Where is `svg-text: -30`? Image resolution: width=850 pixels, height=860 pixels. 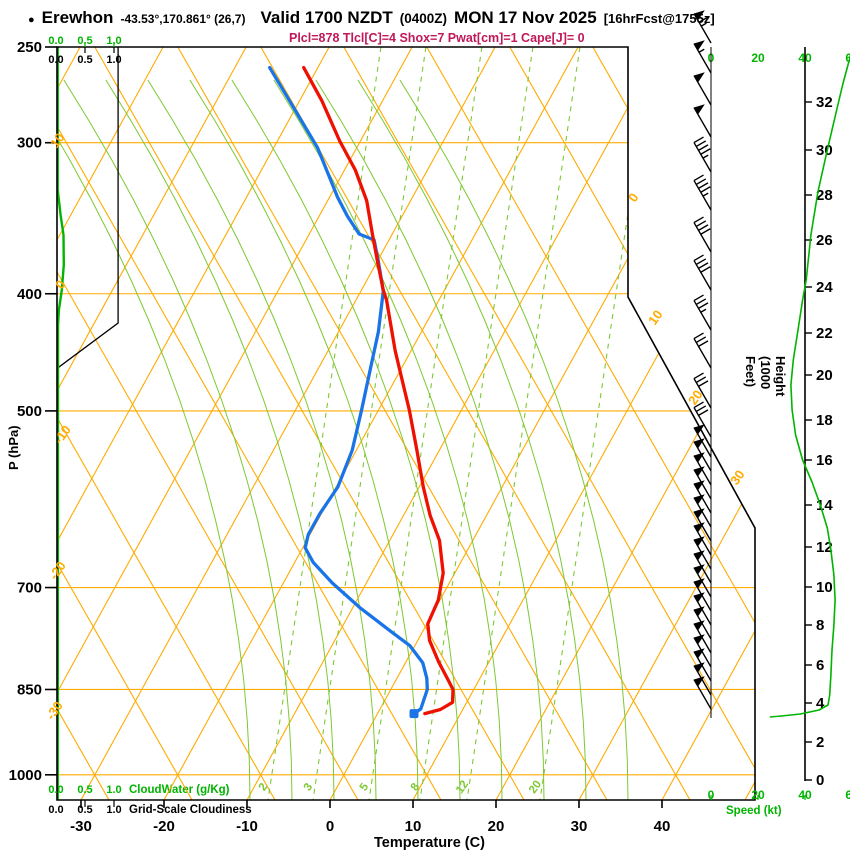 svg-text: -30 is located at coordinates (81, 826).